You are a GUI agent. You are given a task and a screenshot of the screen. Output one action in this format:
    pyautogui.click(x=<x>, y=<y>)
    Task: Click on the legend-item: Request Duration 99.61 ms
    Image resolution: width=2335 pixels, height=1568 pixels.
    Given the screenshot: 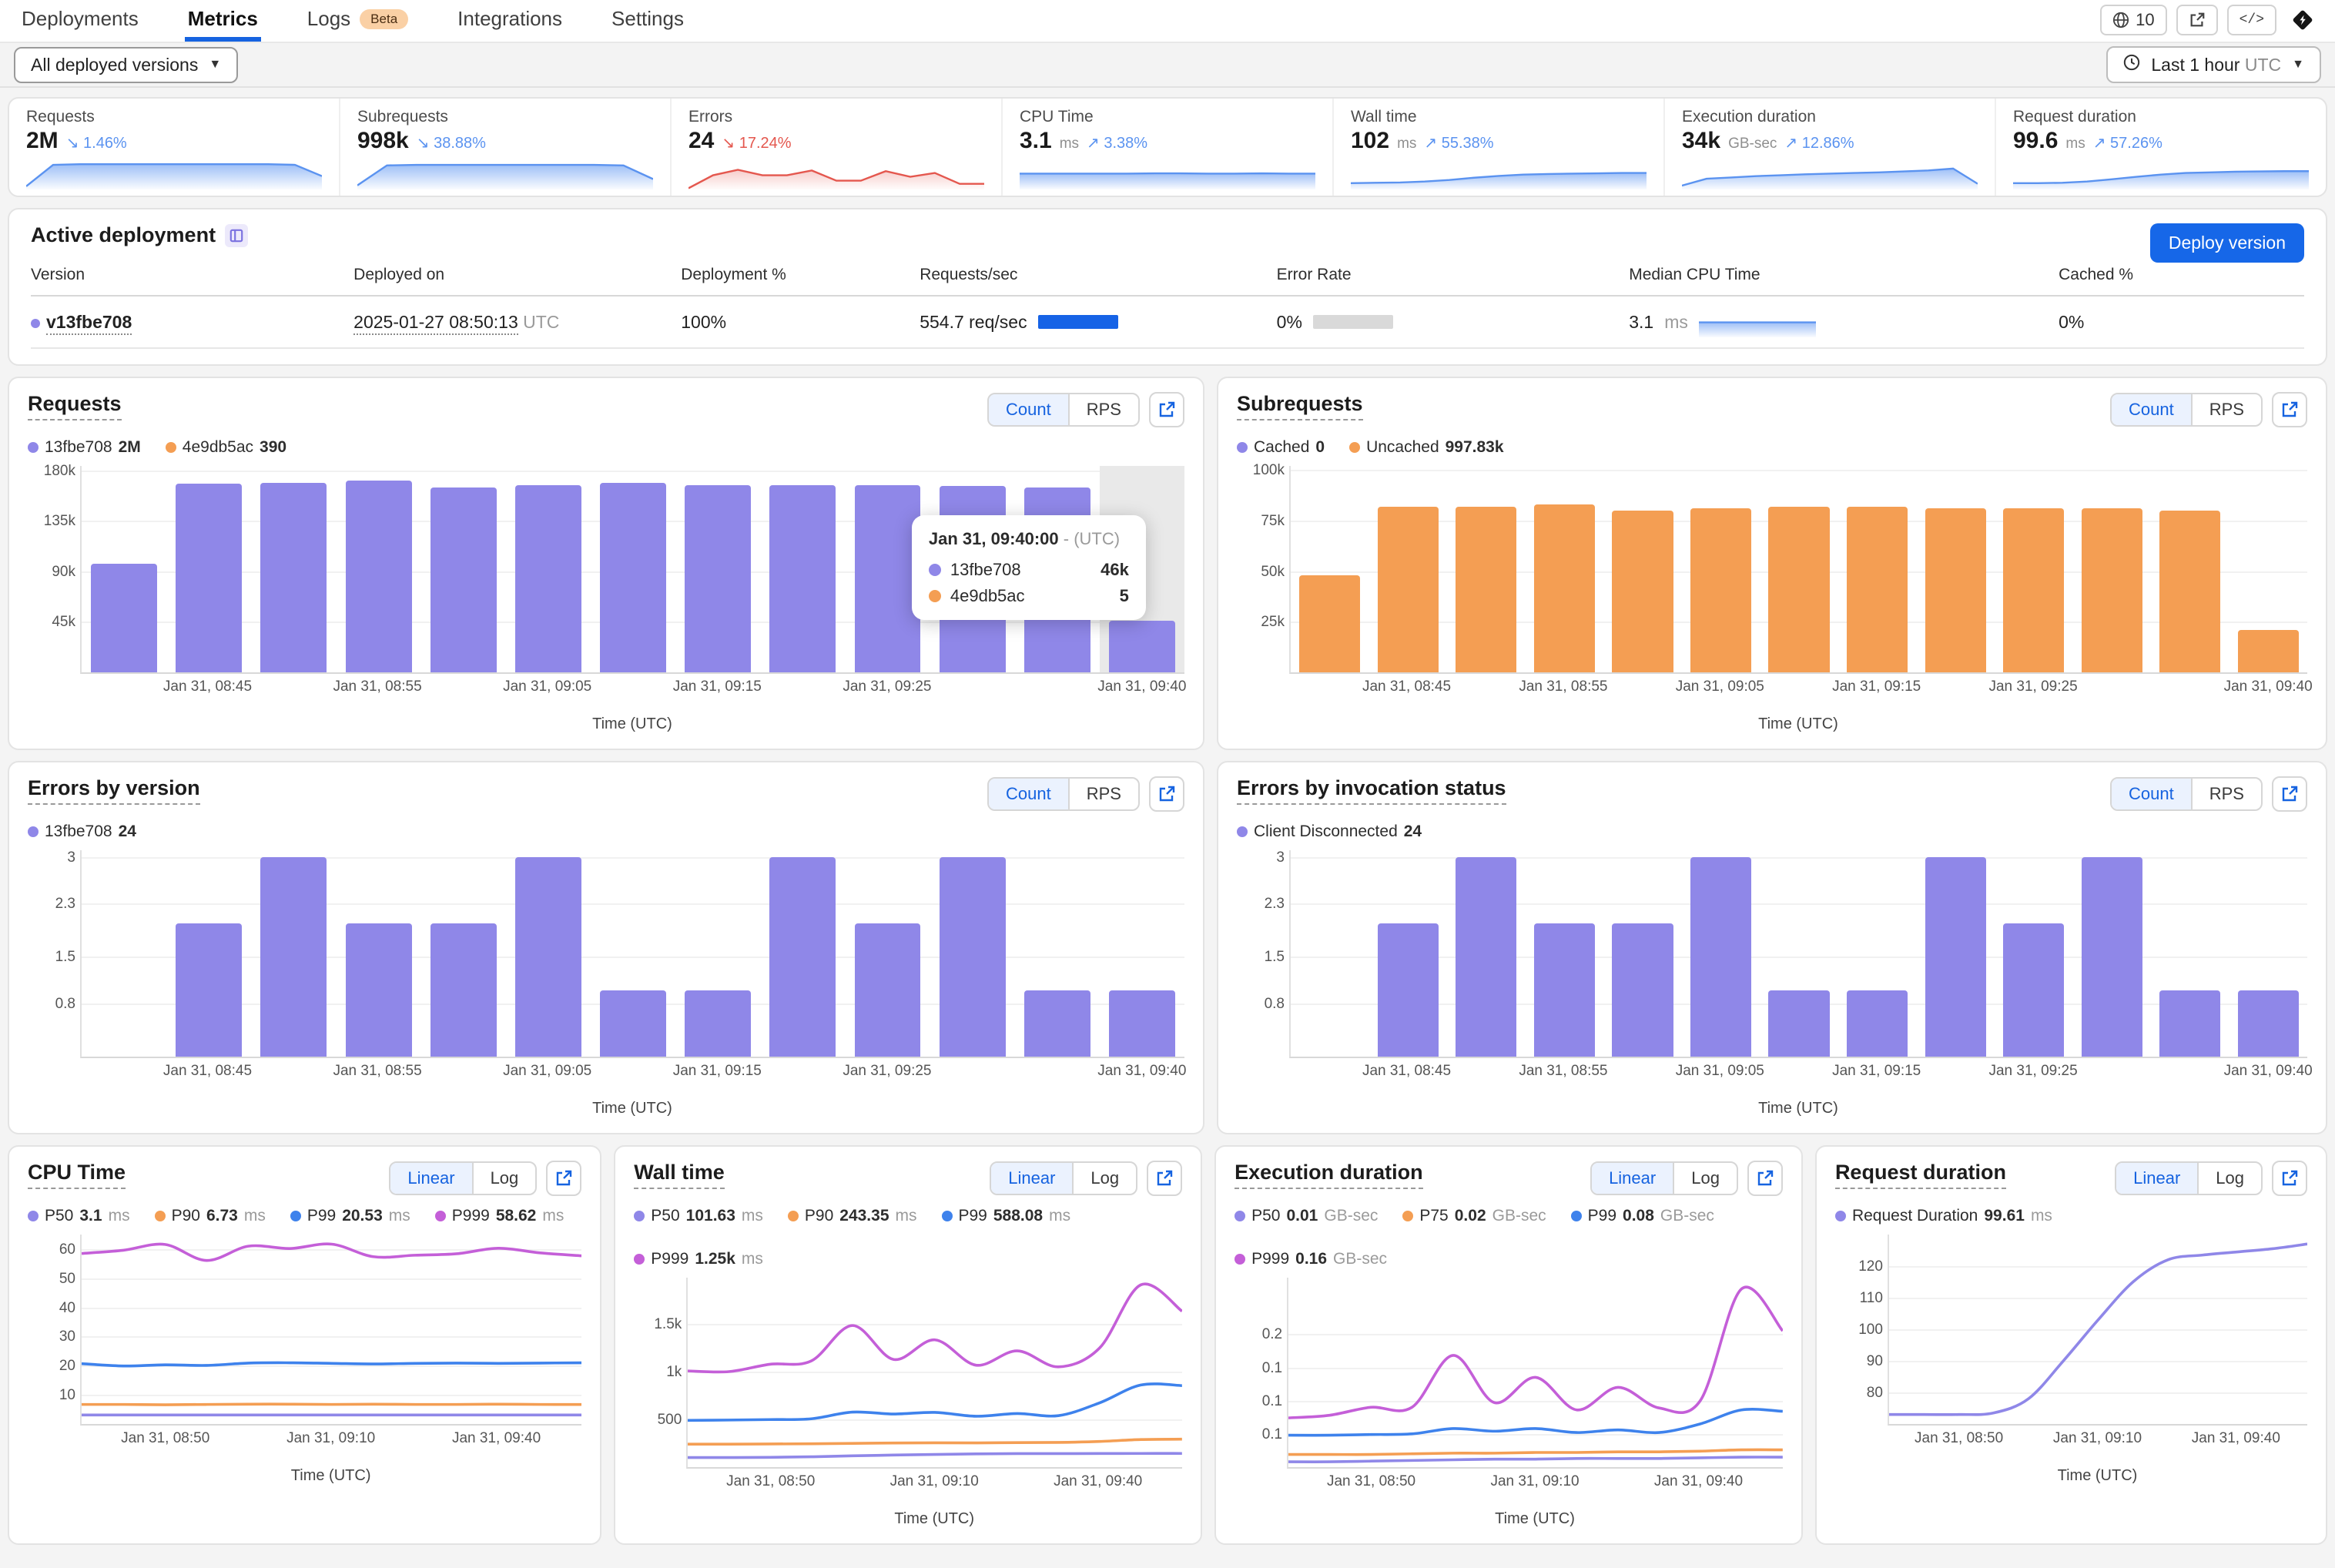 What is the action you would take?
    pyautogui.click(x=1943, y=1216)
    